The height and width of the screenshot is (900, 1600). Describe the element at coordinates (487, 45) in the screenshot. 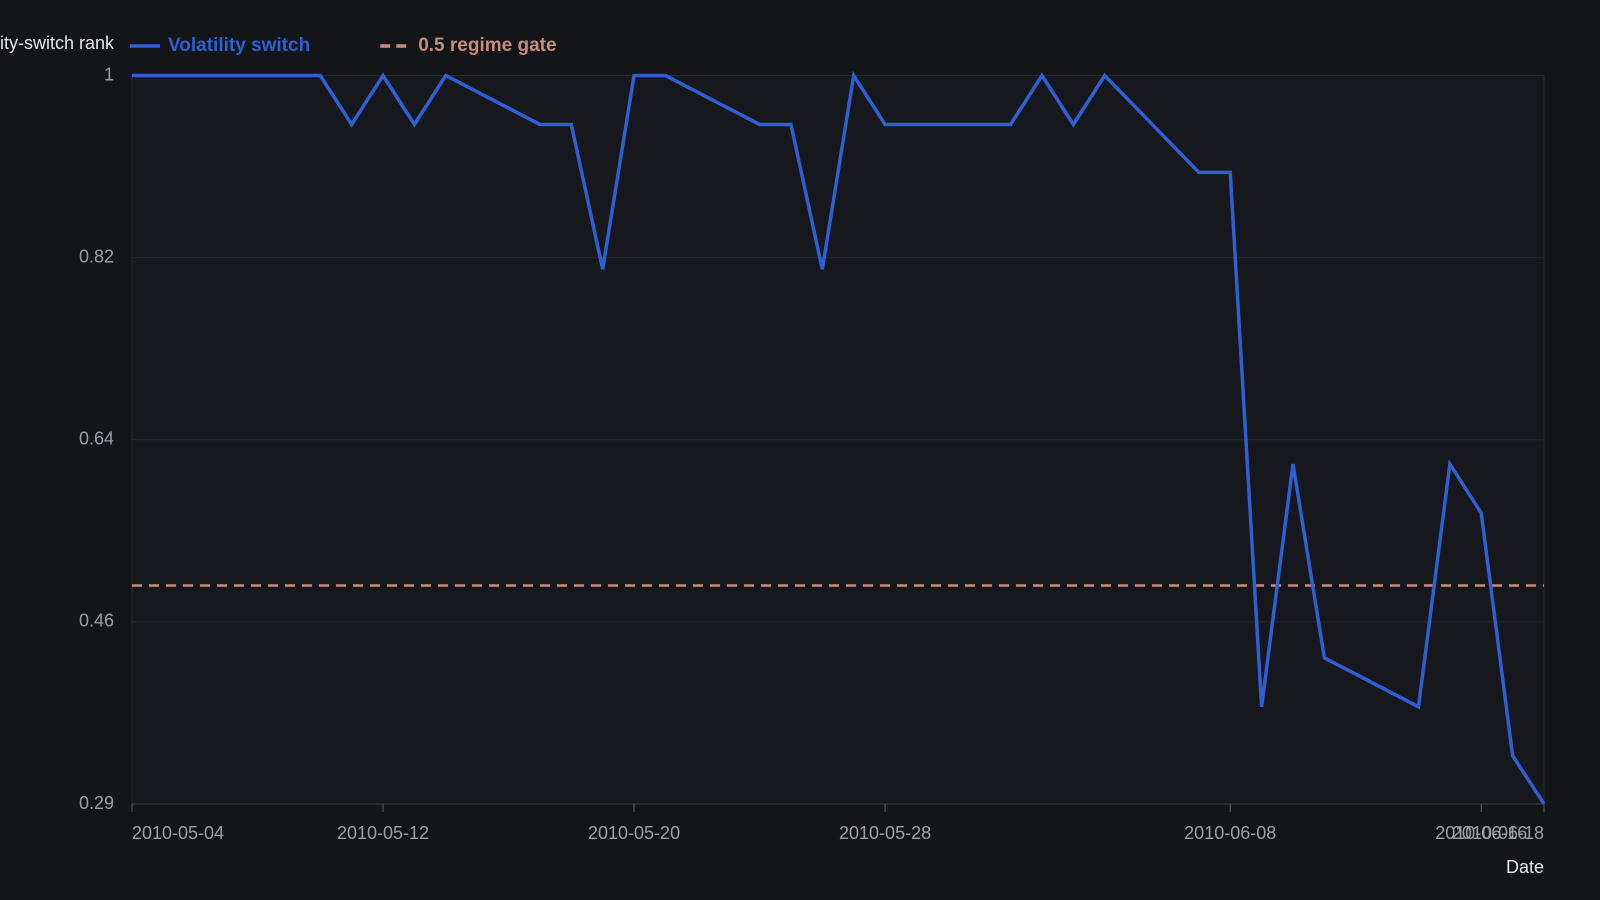

I see `legend-label: 0.5 regime gate` at that location.